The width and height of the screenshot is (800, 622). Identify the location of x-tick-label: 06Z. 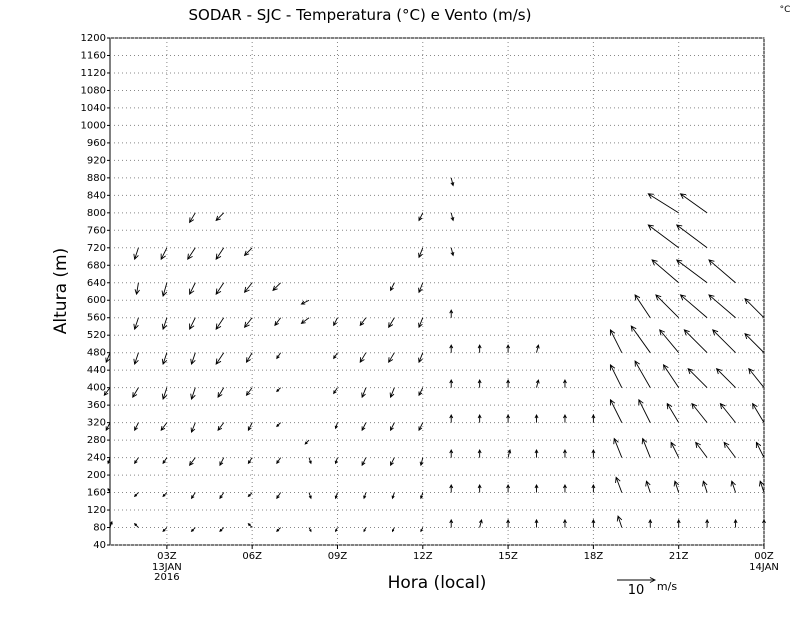
(252, 556).